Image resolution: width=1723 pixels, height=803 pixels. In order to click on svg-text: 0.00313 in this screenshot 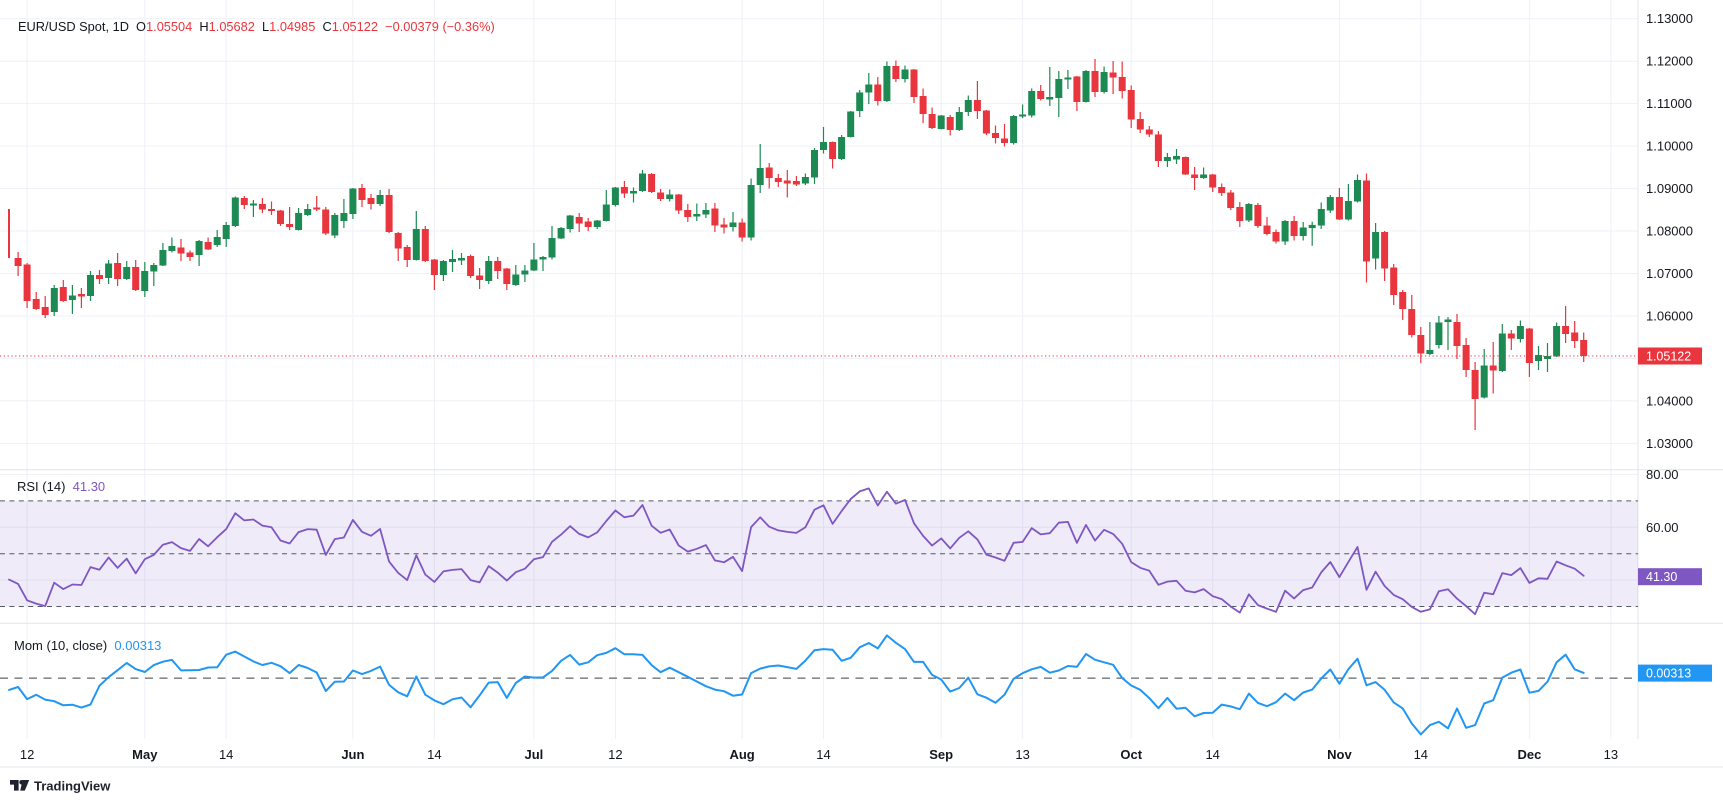, I will do `click(1668, 674)`.